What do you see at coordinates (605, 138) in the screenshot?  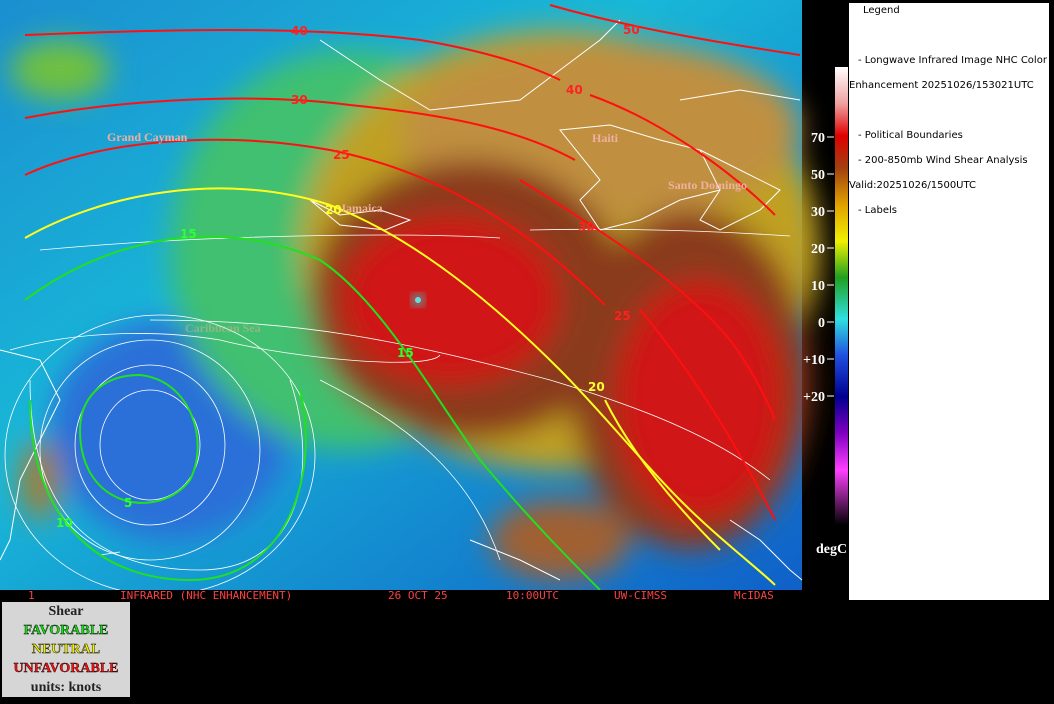 I see `place-label: Haiti` at bounding box center [605, 138].